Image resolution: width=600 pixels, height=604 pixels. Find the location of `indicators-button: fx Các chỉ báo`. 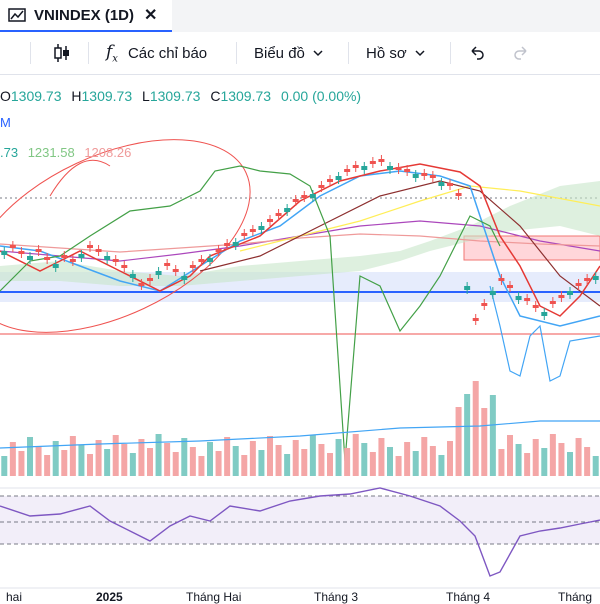

indicators-button: fx Các chỉ báo is located at coordinates (156, 53).